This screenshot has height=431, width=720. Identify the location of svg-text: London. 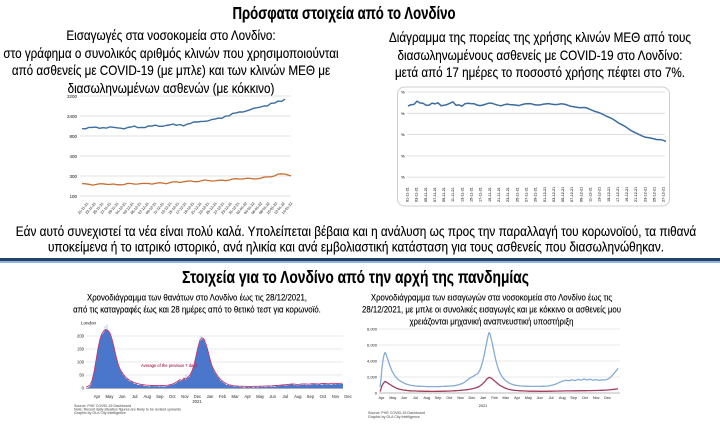
(89, 323).